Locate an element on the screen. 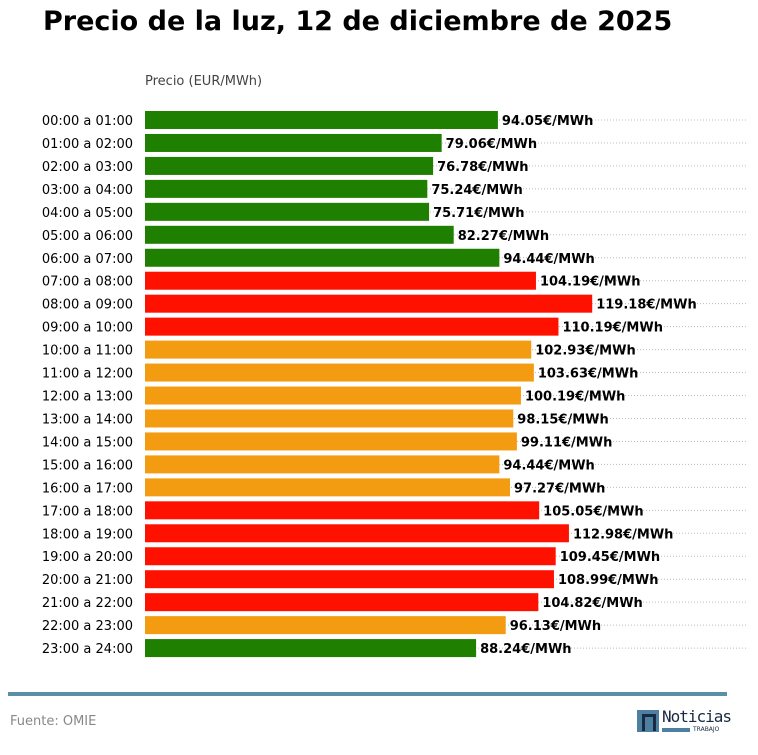 The width and height of the screenshot is (758, 755). logo-icon is located at coordinates (648, 721).